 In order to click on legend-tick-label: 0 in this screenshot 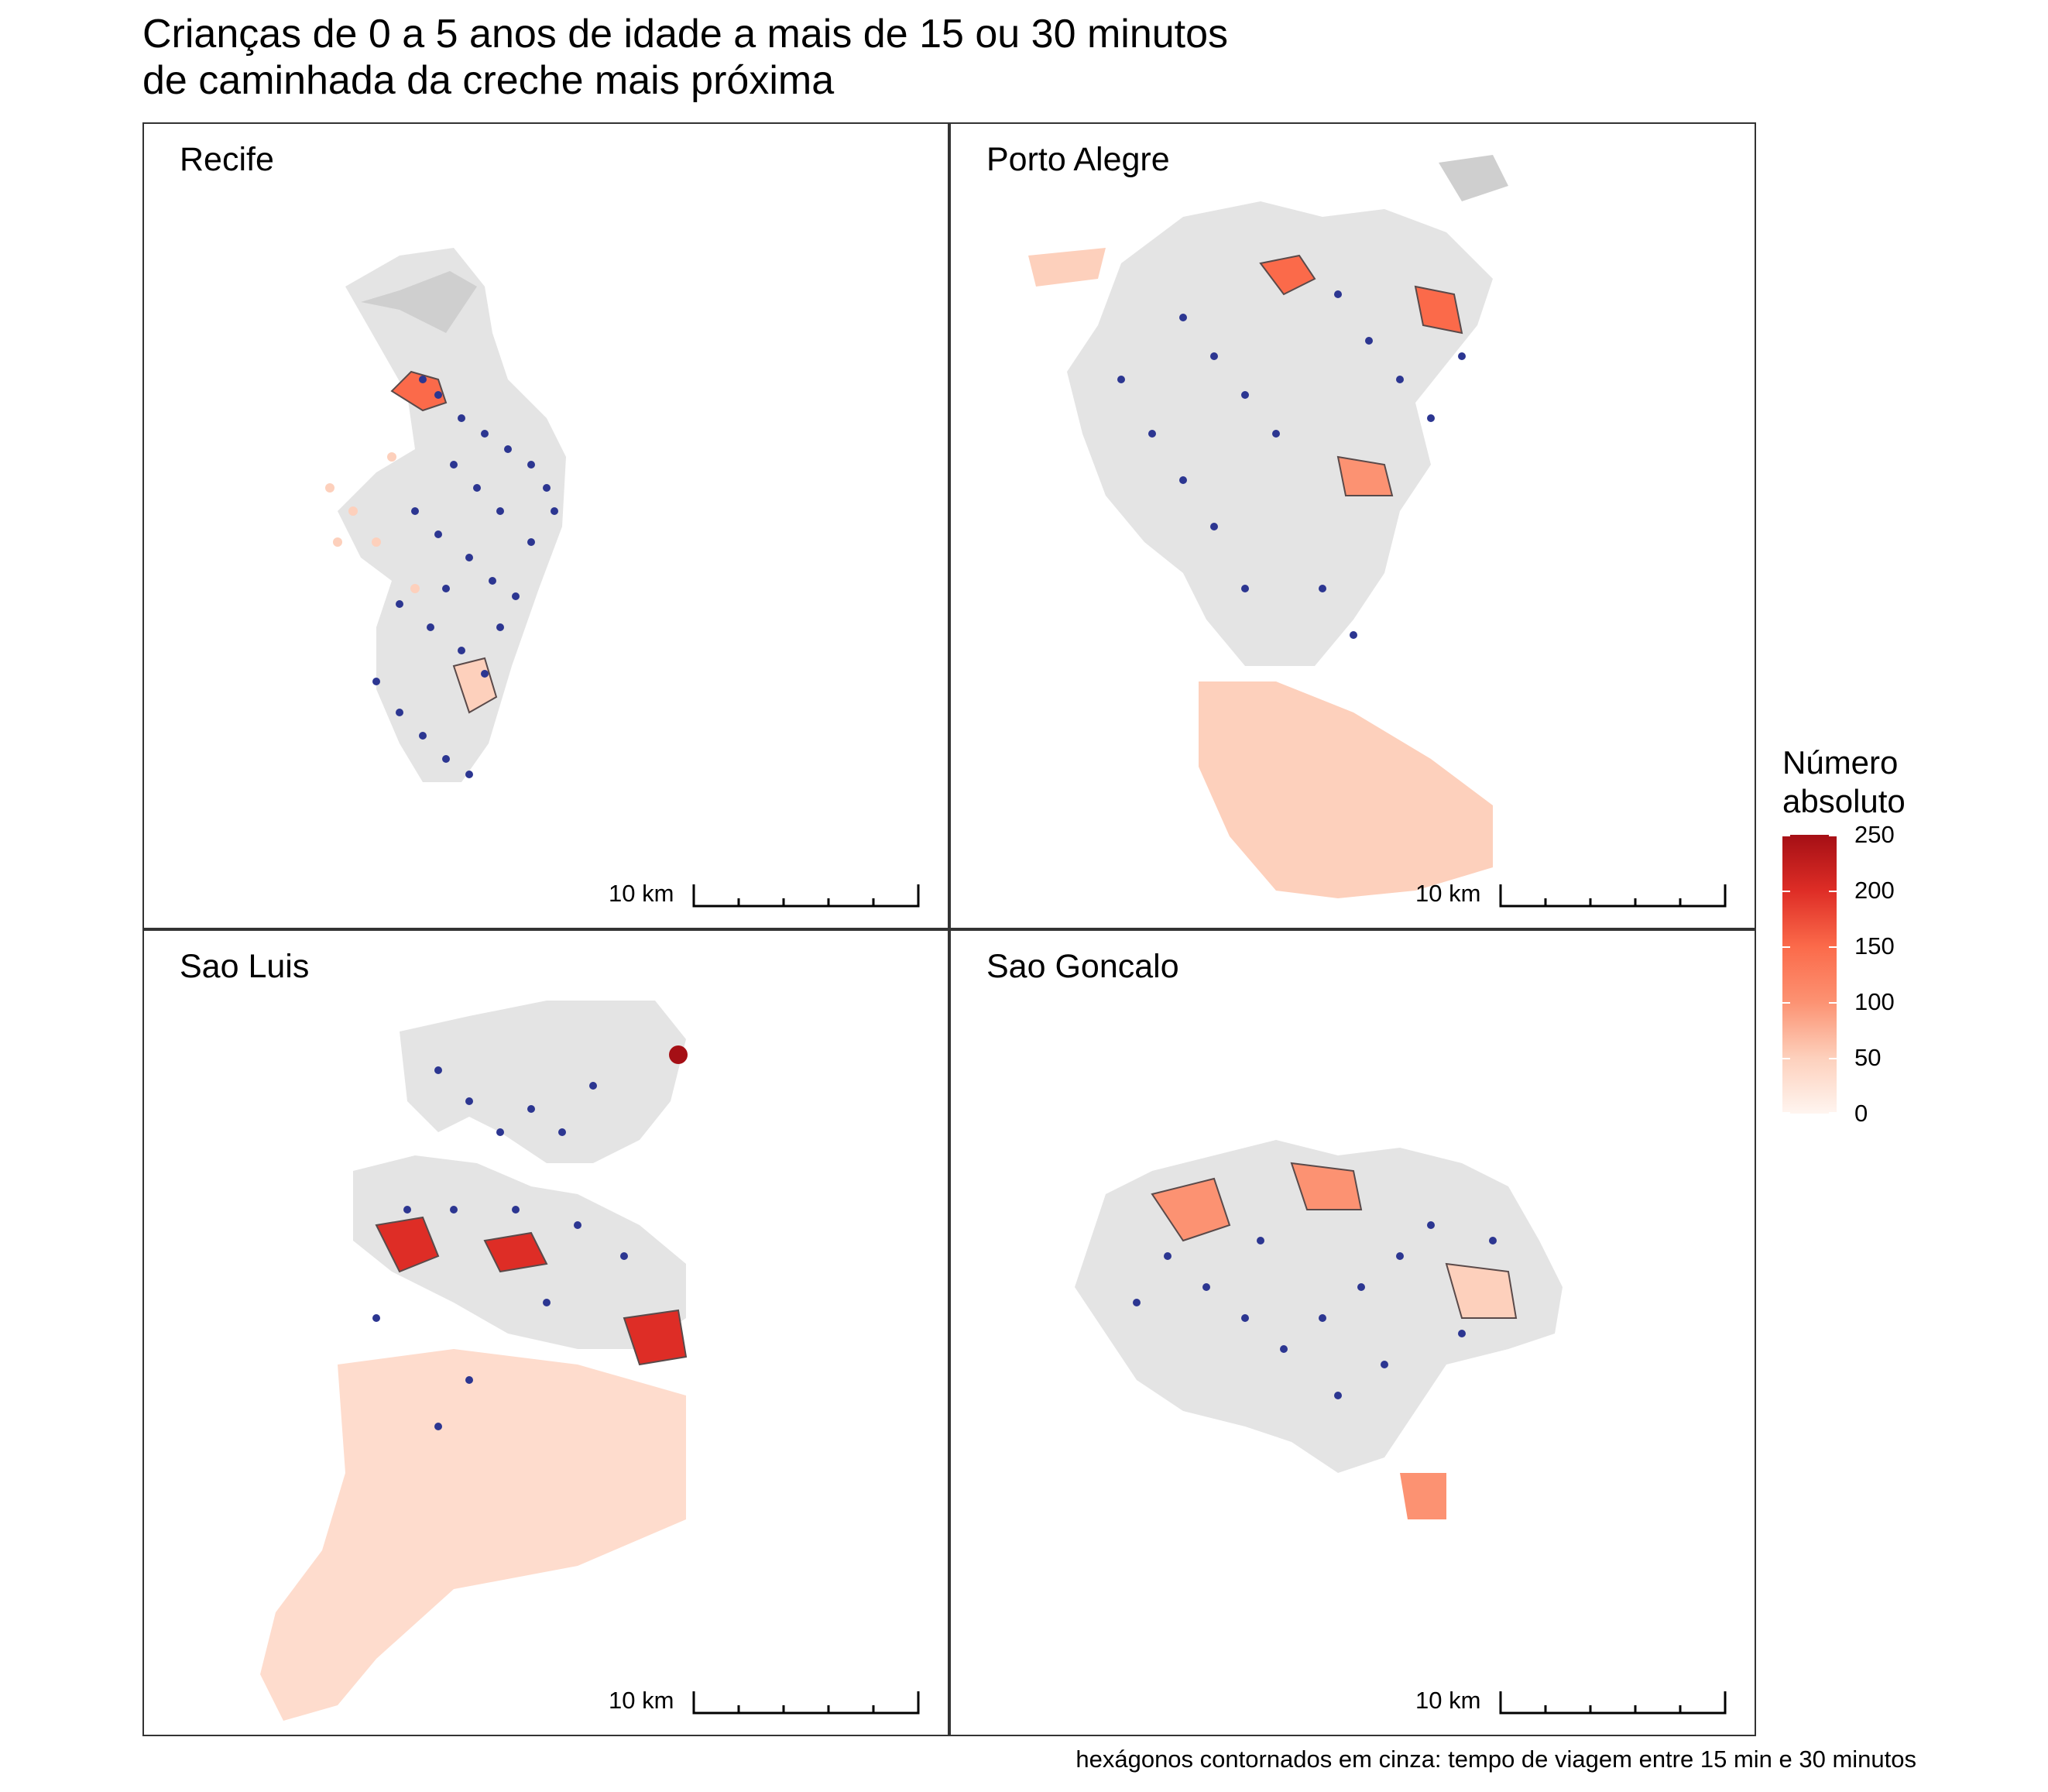, I will do `click(1861, 1113)`.